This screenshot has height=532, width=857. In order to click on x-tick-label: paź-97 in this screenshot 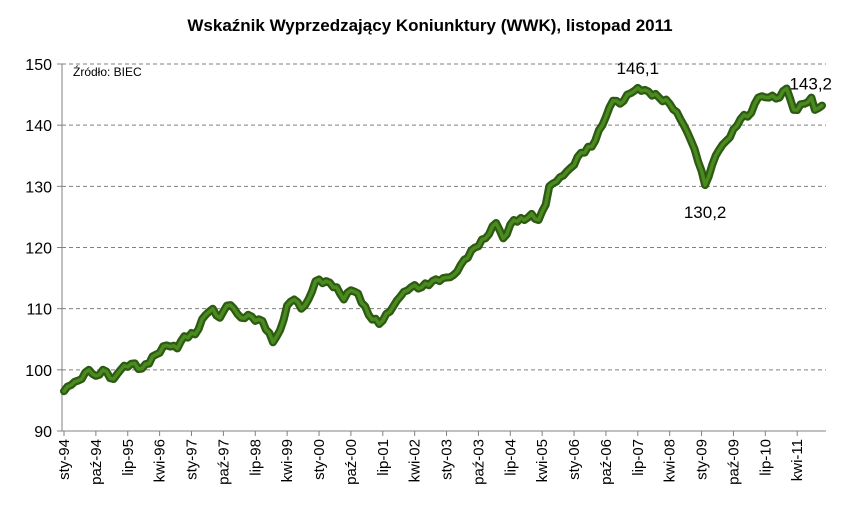, I will do `click(223, 462)`.